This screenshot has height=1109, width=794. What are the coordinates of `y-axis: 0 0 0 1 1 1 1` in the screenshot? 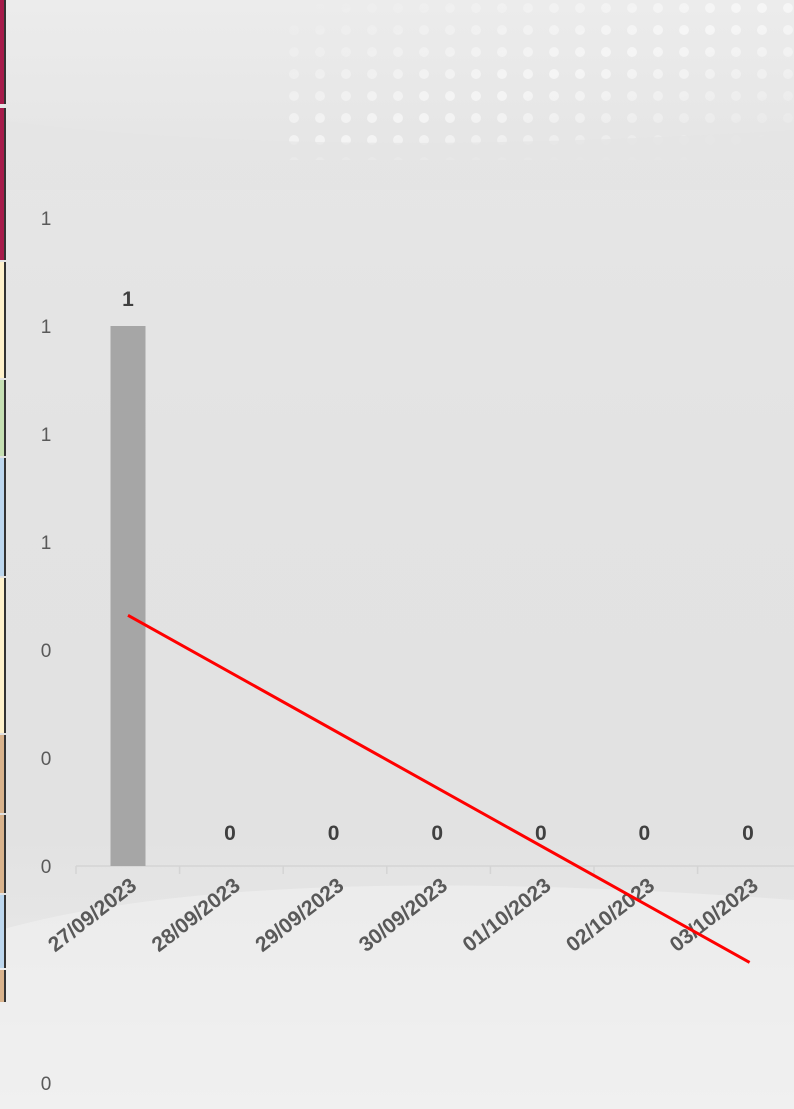 It's located at (46, 543).